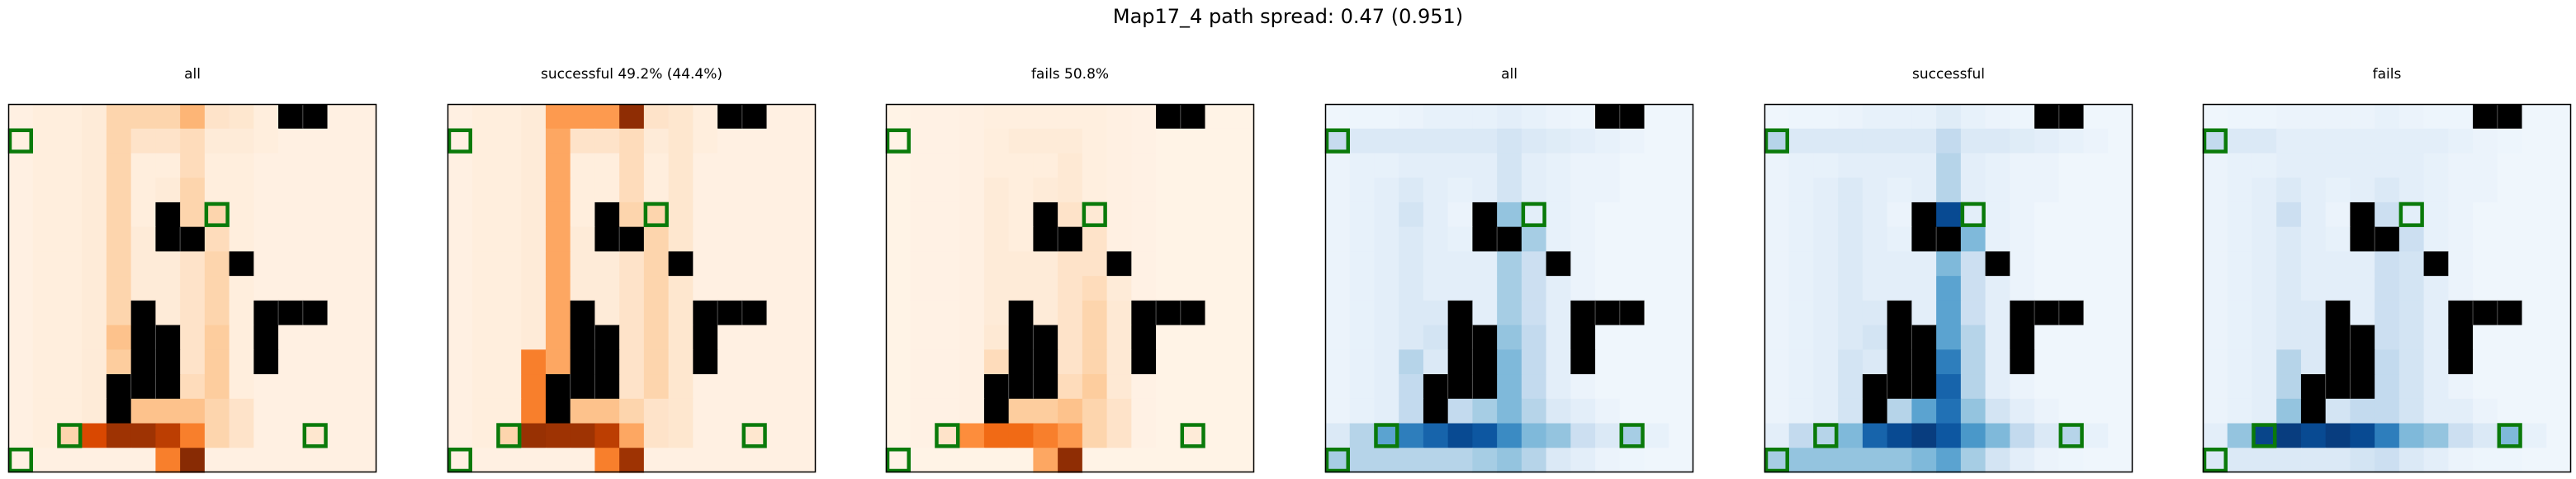 The height and width of the screenshot is (479, 2576). I want to click on panel-frame, so click(632, 288).